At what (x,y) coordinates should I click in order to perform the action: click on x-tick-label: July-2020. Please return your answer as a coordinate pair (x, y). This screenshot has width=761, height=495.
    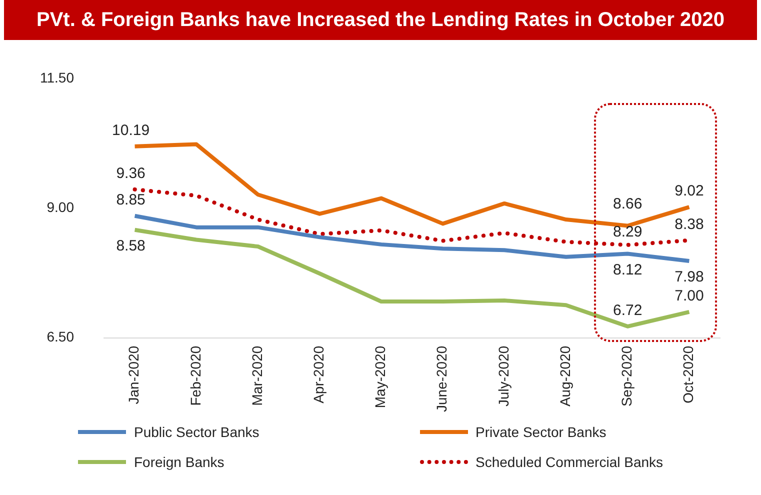
    Looking at the image, I should click on (503, 376).